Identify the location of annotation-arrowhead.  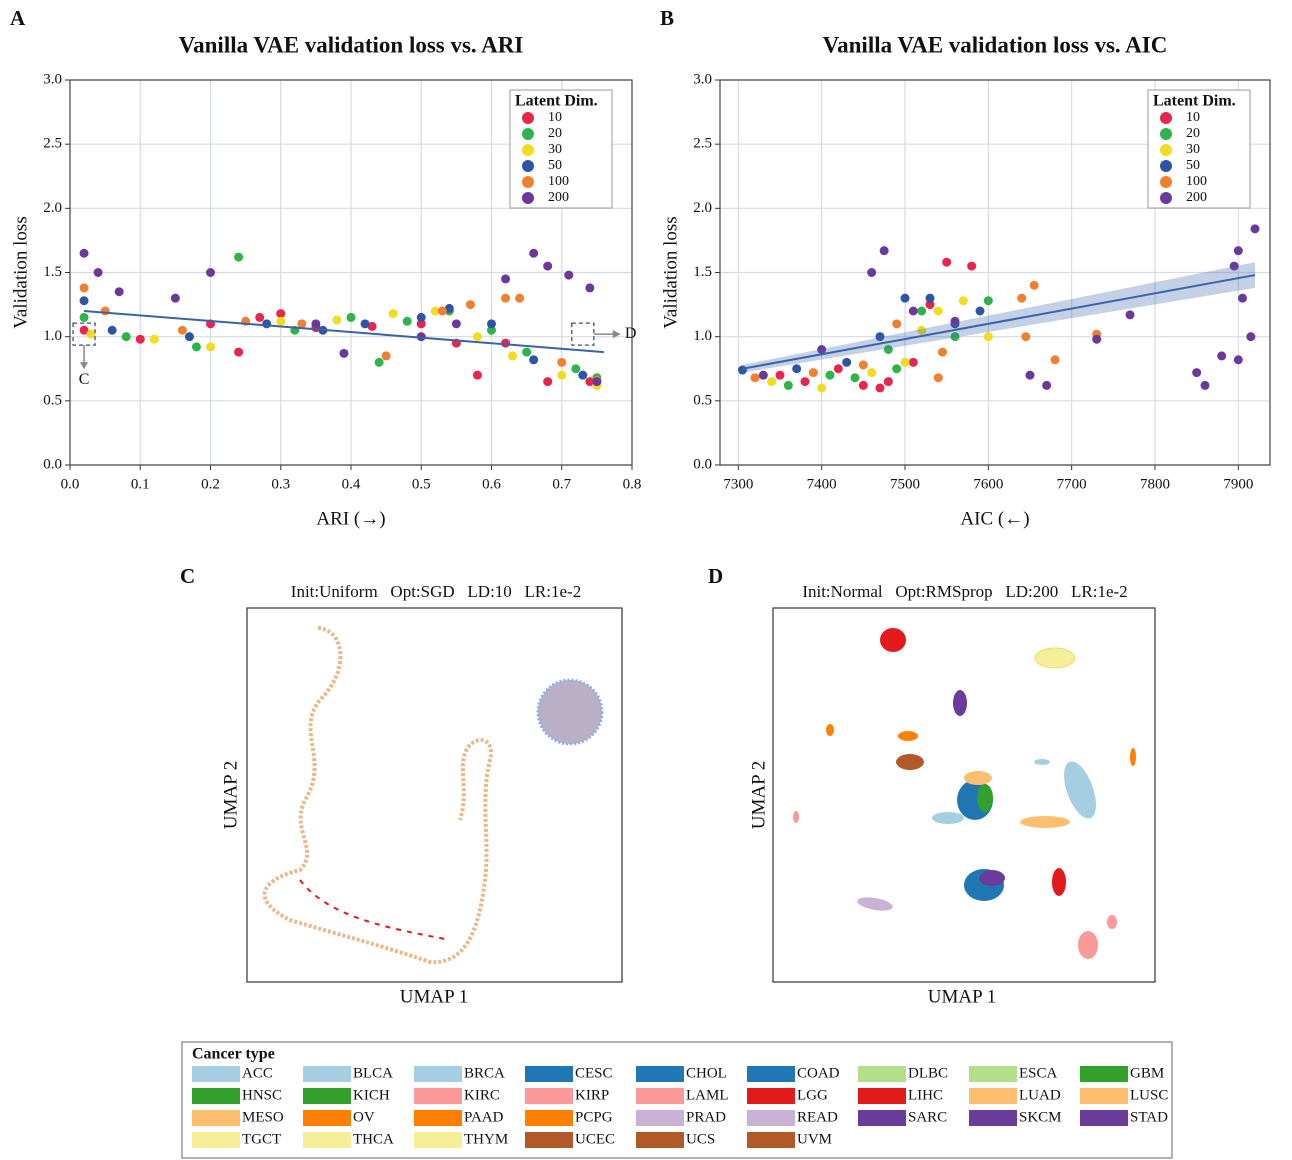
(84, 366).